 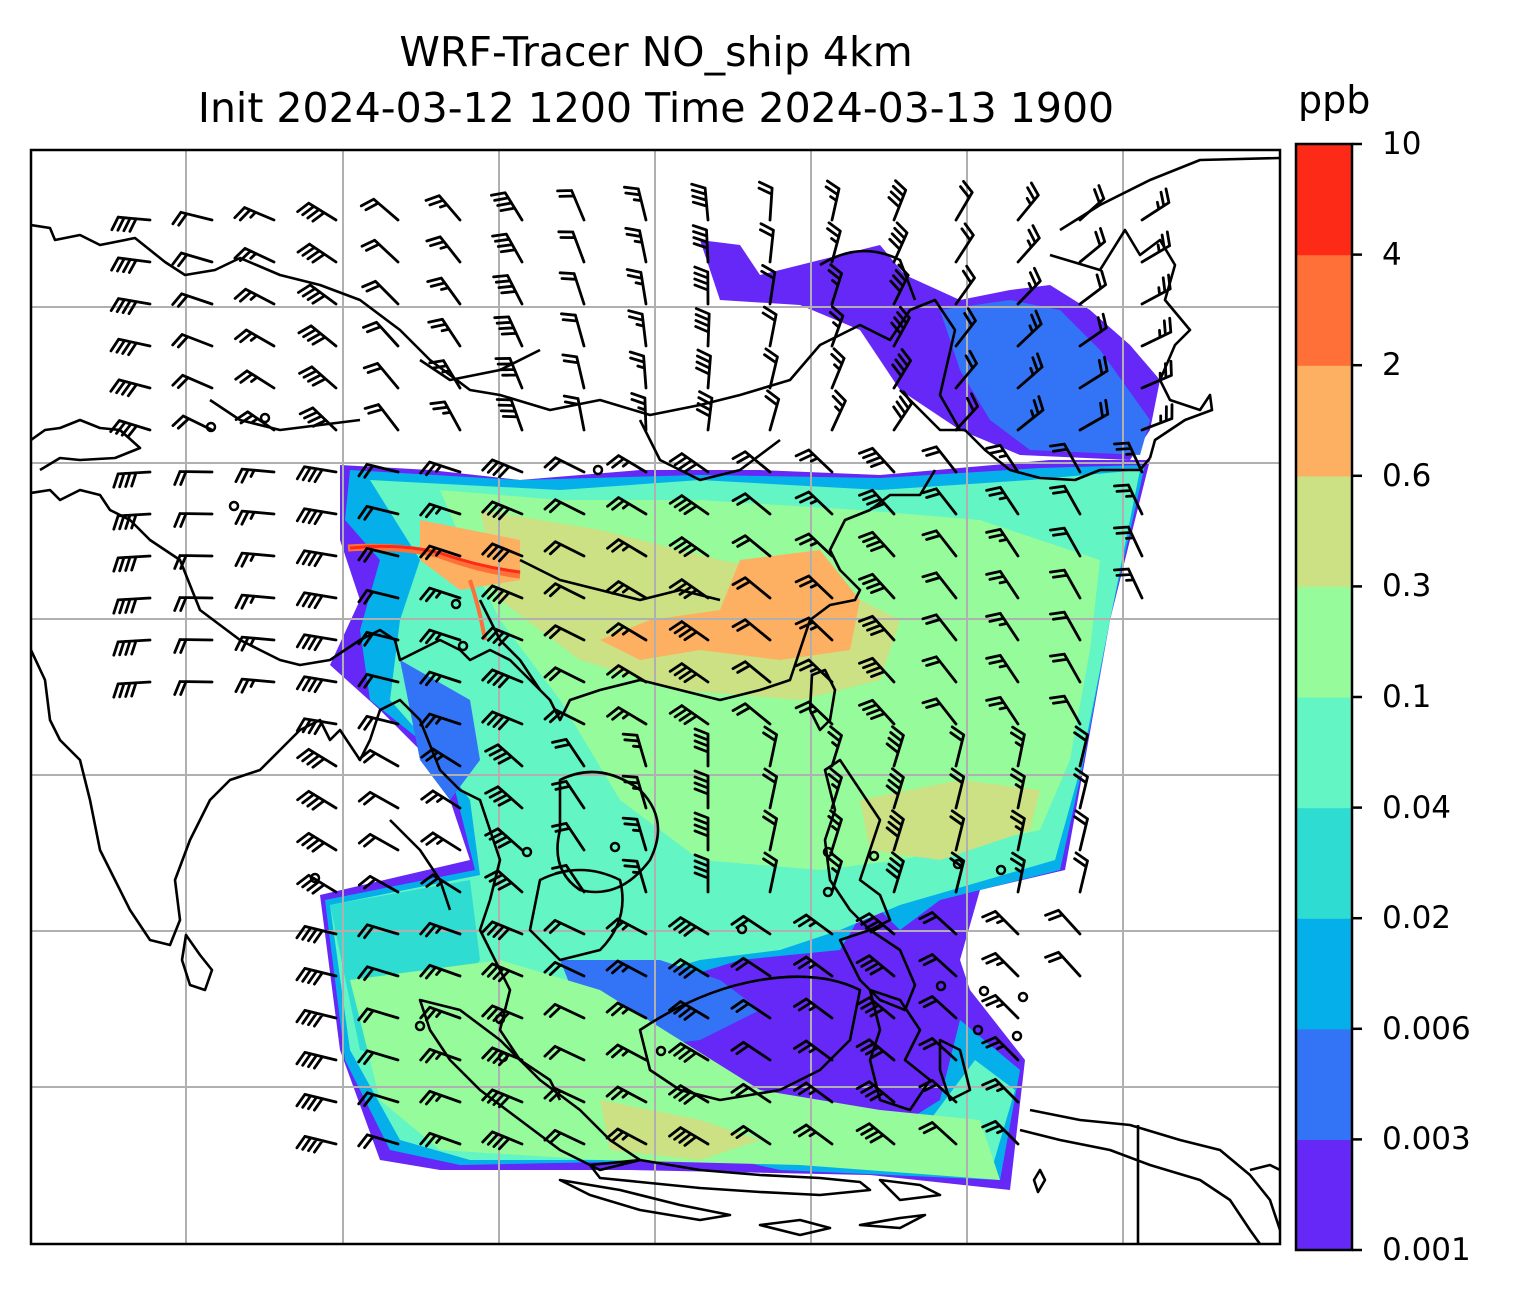 What do you see at coordinates (1407, 586) in the screenshot?
I see `colorbar-tick-label: 0.3` at bounding box center [1407, 586].